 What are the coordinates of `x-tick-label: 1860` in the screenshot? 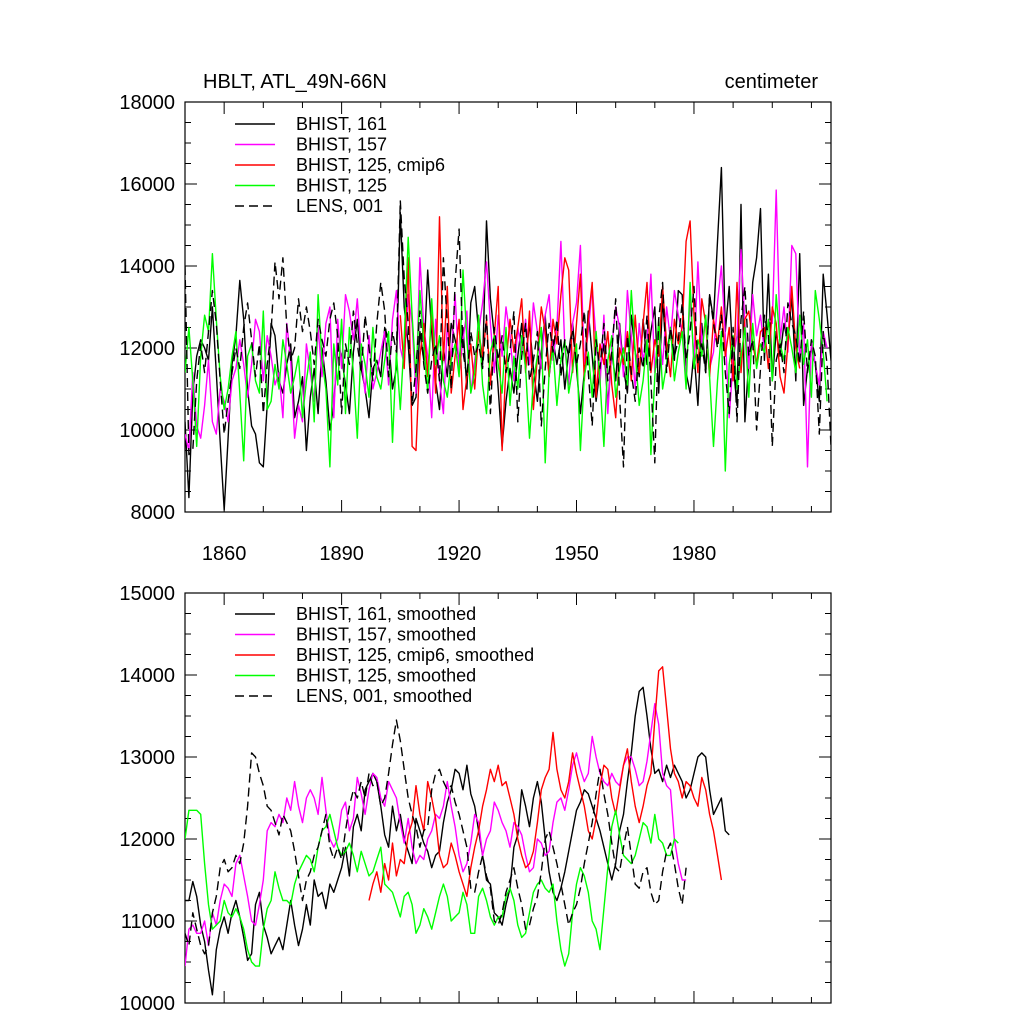 It's located at (224, 554).